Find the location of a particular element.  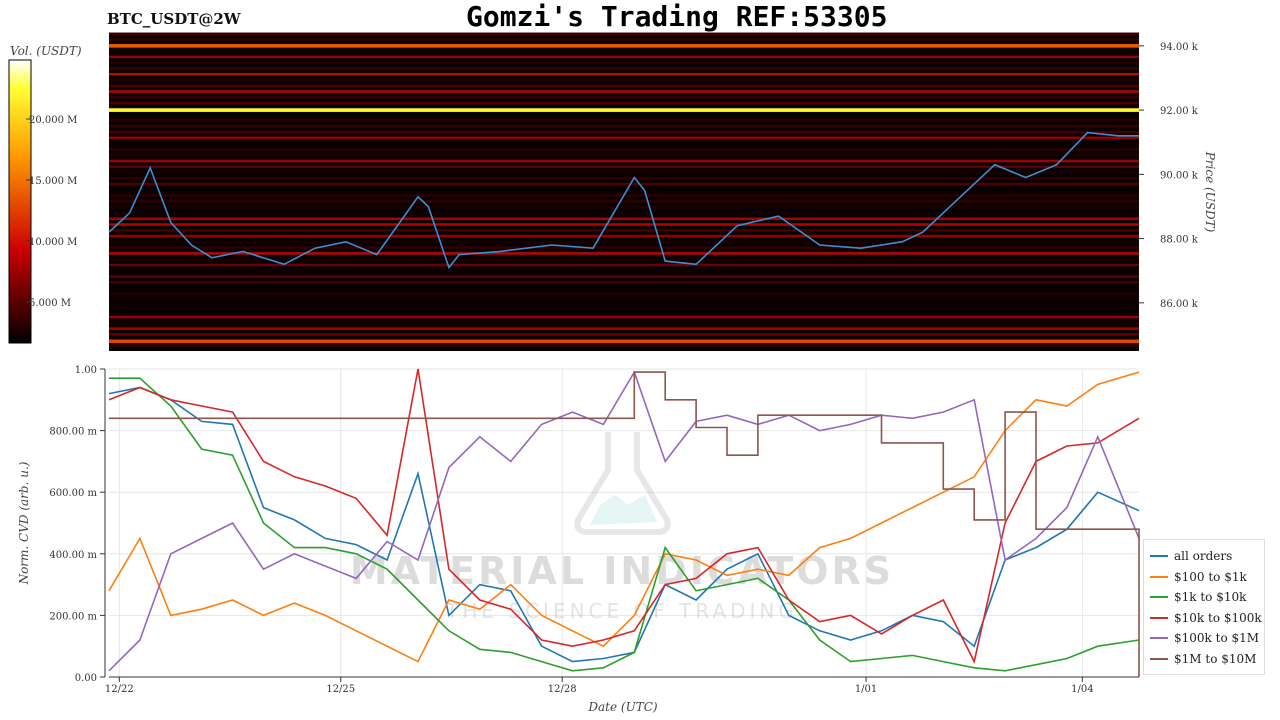

colorbar-tick-label: 5.000 M is located at coordinates (50, 303).